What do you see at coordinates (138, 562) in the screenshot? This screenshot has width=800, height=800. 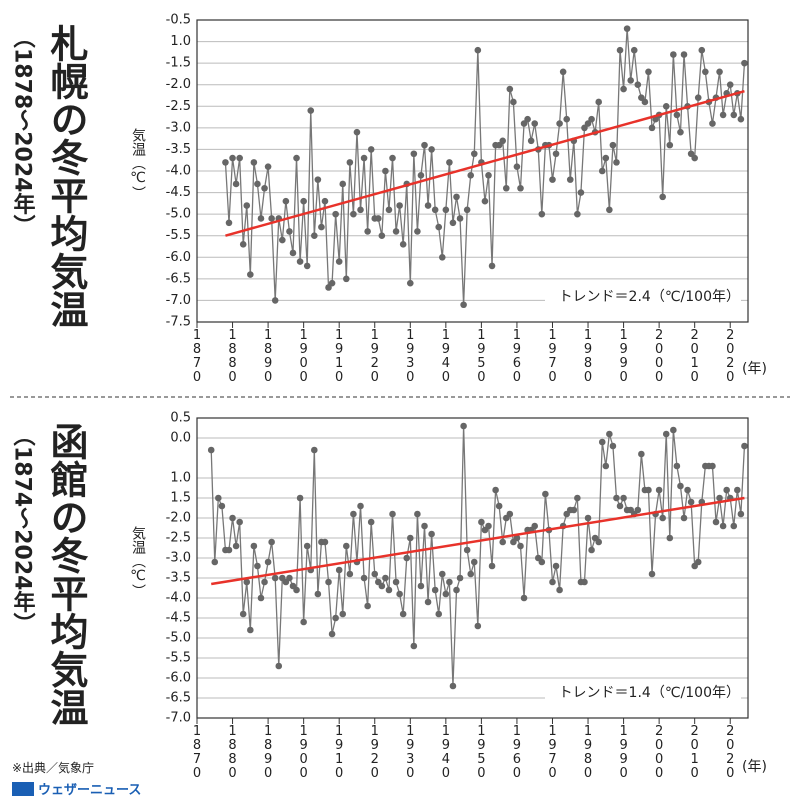 I see `y-axis-label: 気温（℃）` at bounding box center [138, 562].